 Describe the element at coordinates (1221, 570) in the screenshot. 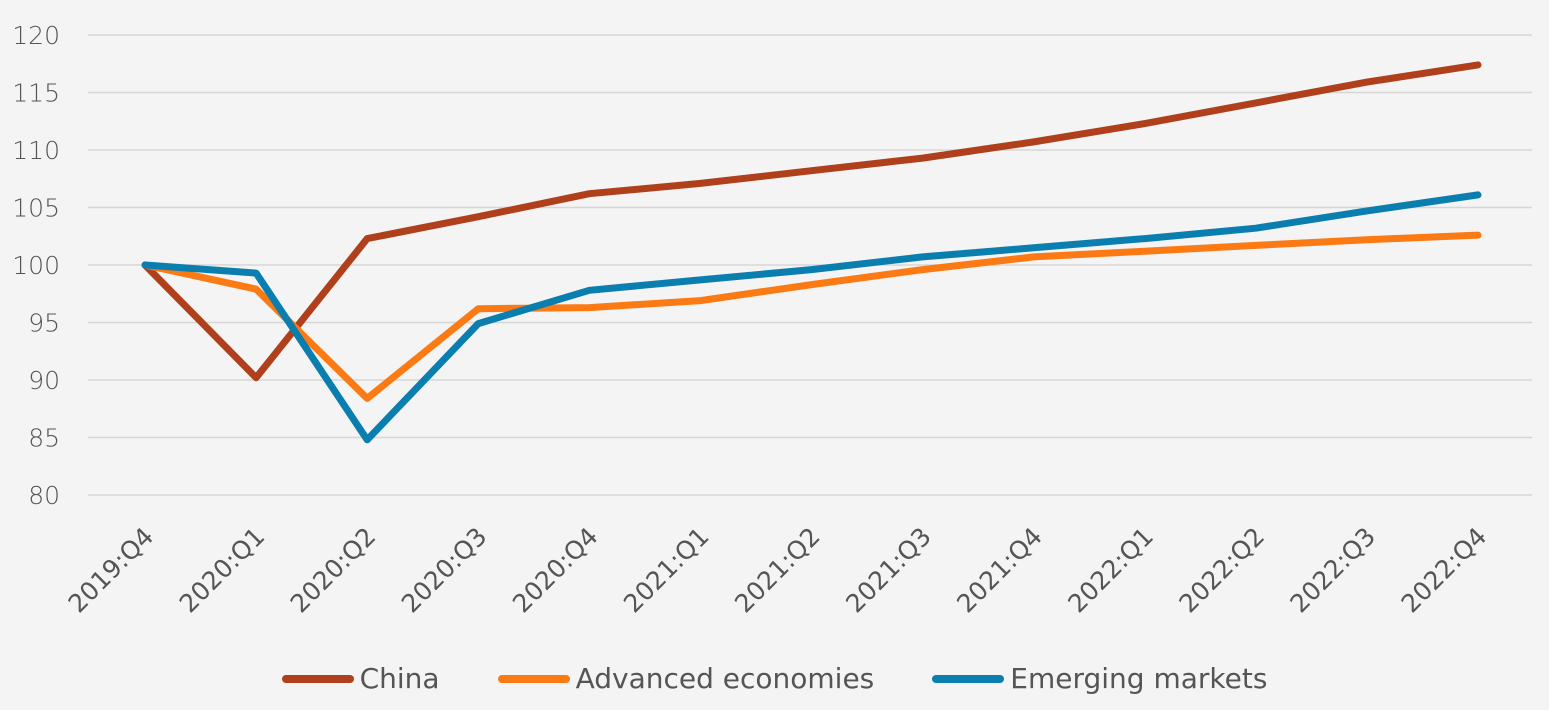

I see `x-tick-label: 2022:Q2` at that location.